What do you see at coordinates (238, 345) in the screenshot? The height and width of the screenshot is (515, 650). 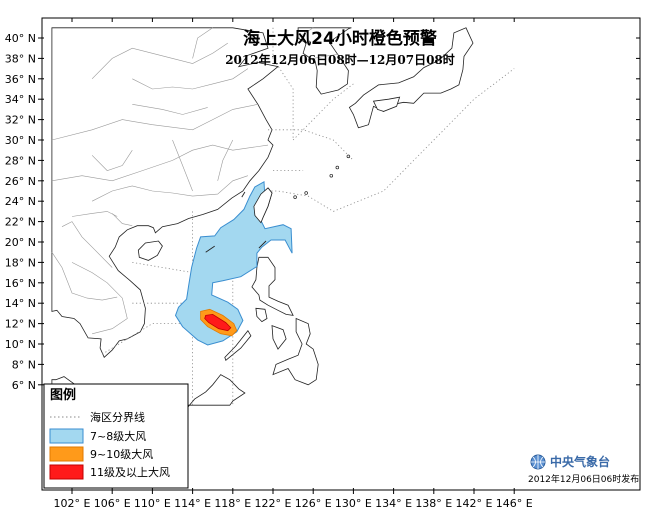 I see `palawan-coast` at bounding box center [238, 345].